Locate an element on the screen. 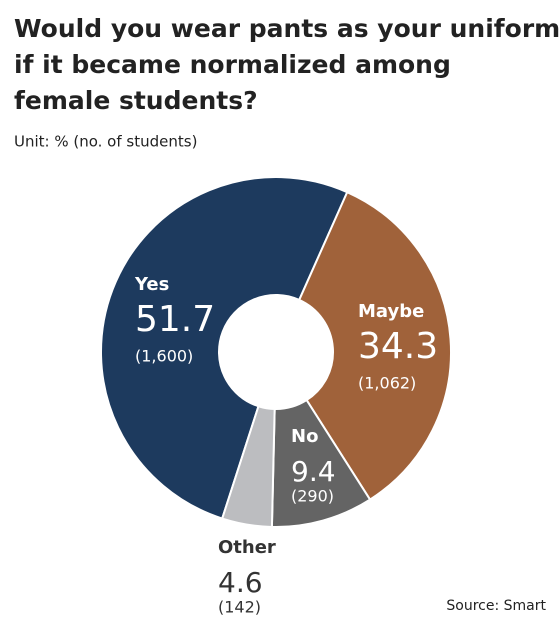  count-label: (290) is located at coordinates (312, 496).